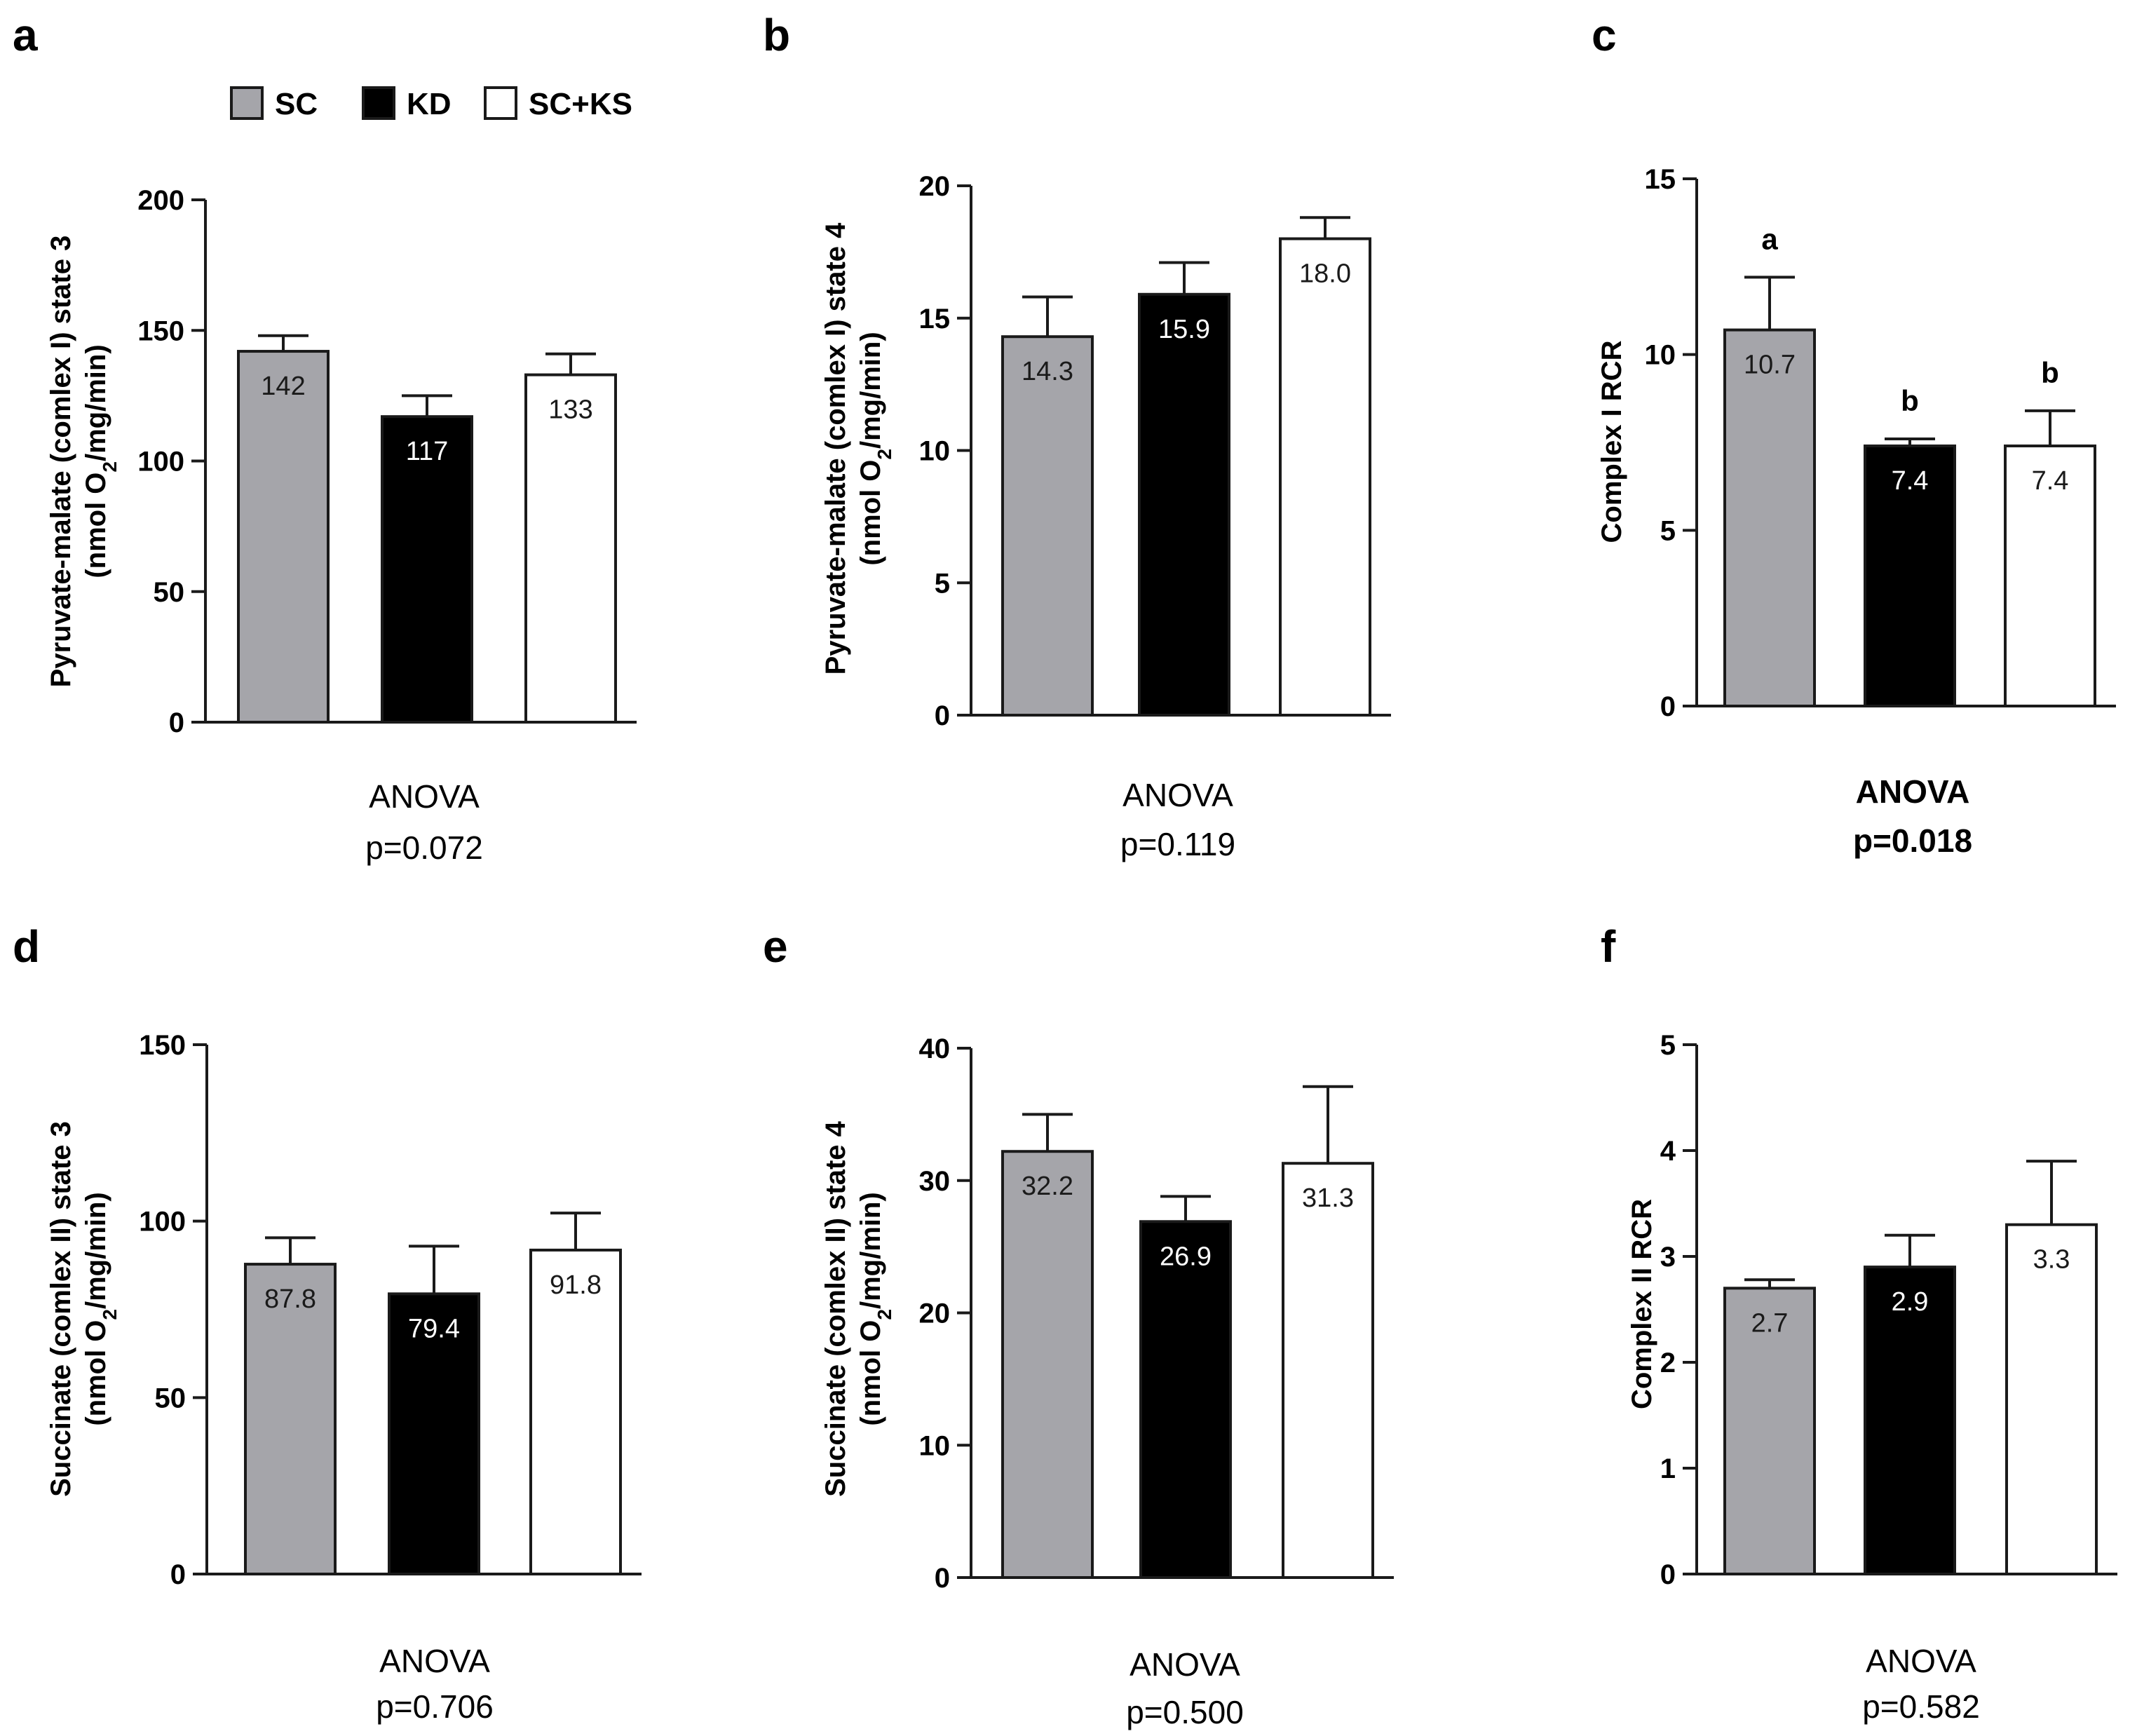 The width and height of the screenshot is (2130, 1736). Describe the element at coordinates (2051, 1260) in the screenshot. I see `value-label-f-2: 3.3` at that location.